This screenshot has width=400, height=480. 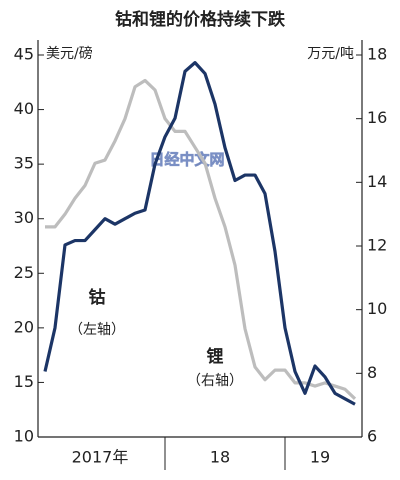 What do you see at coordinates (186, 160) in the screenshot?
I see `watermark: 日经中文网` at bounding box center [186, 160].